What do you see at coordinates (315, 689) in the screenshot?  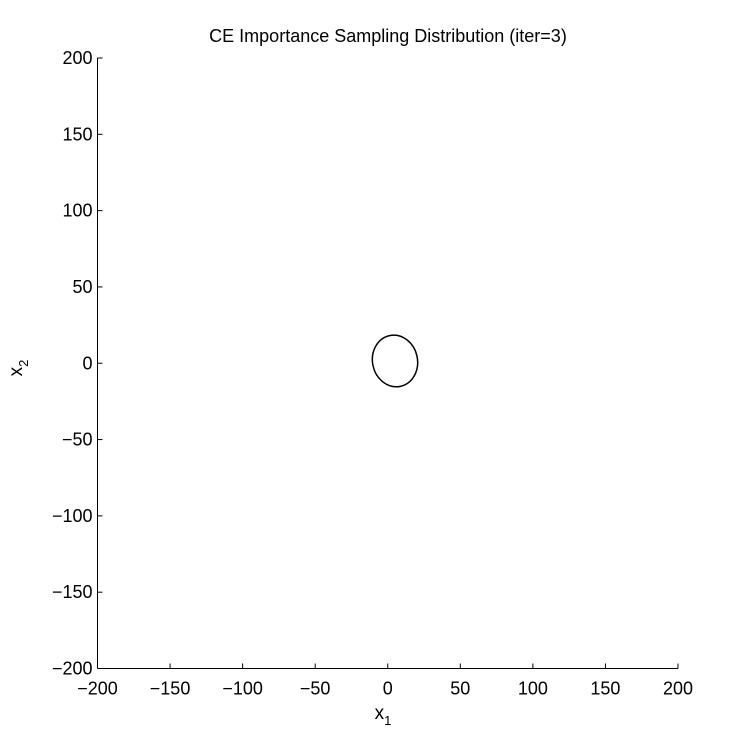 I see `x-tick-label: −50` at bounding box center [315, 689].